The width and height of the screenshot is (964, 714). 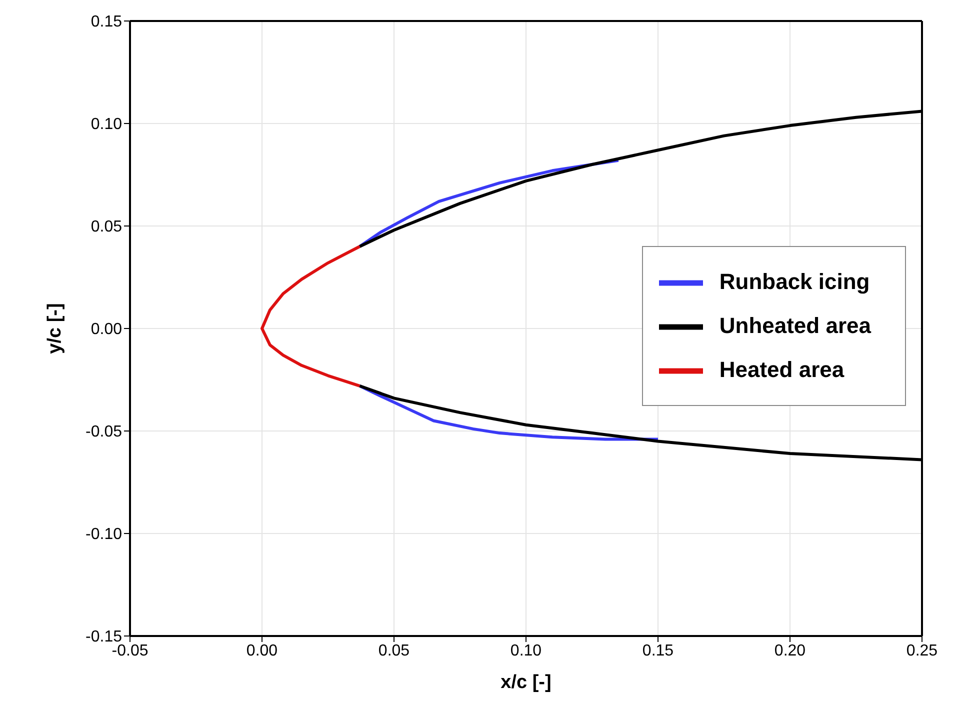 What do you see at coordinates (795, 325) in the screenshot?
I see `legend-label: Unheated area` at bounding box center [795, 325].